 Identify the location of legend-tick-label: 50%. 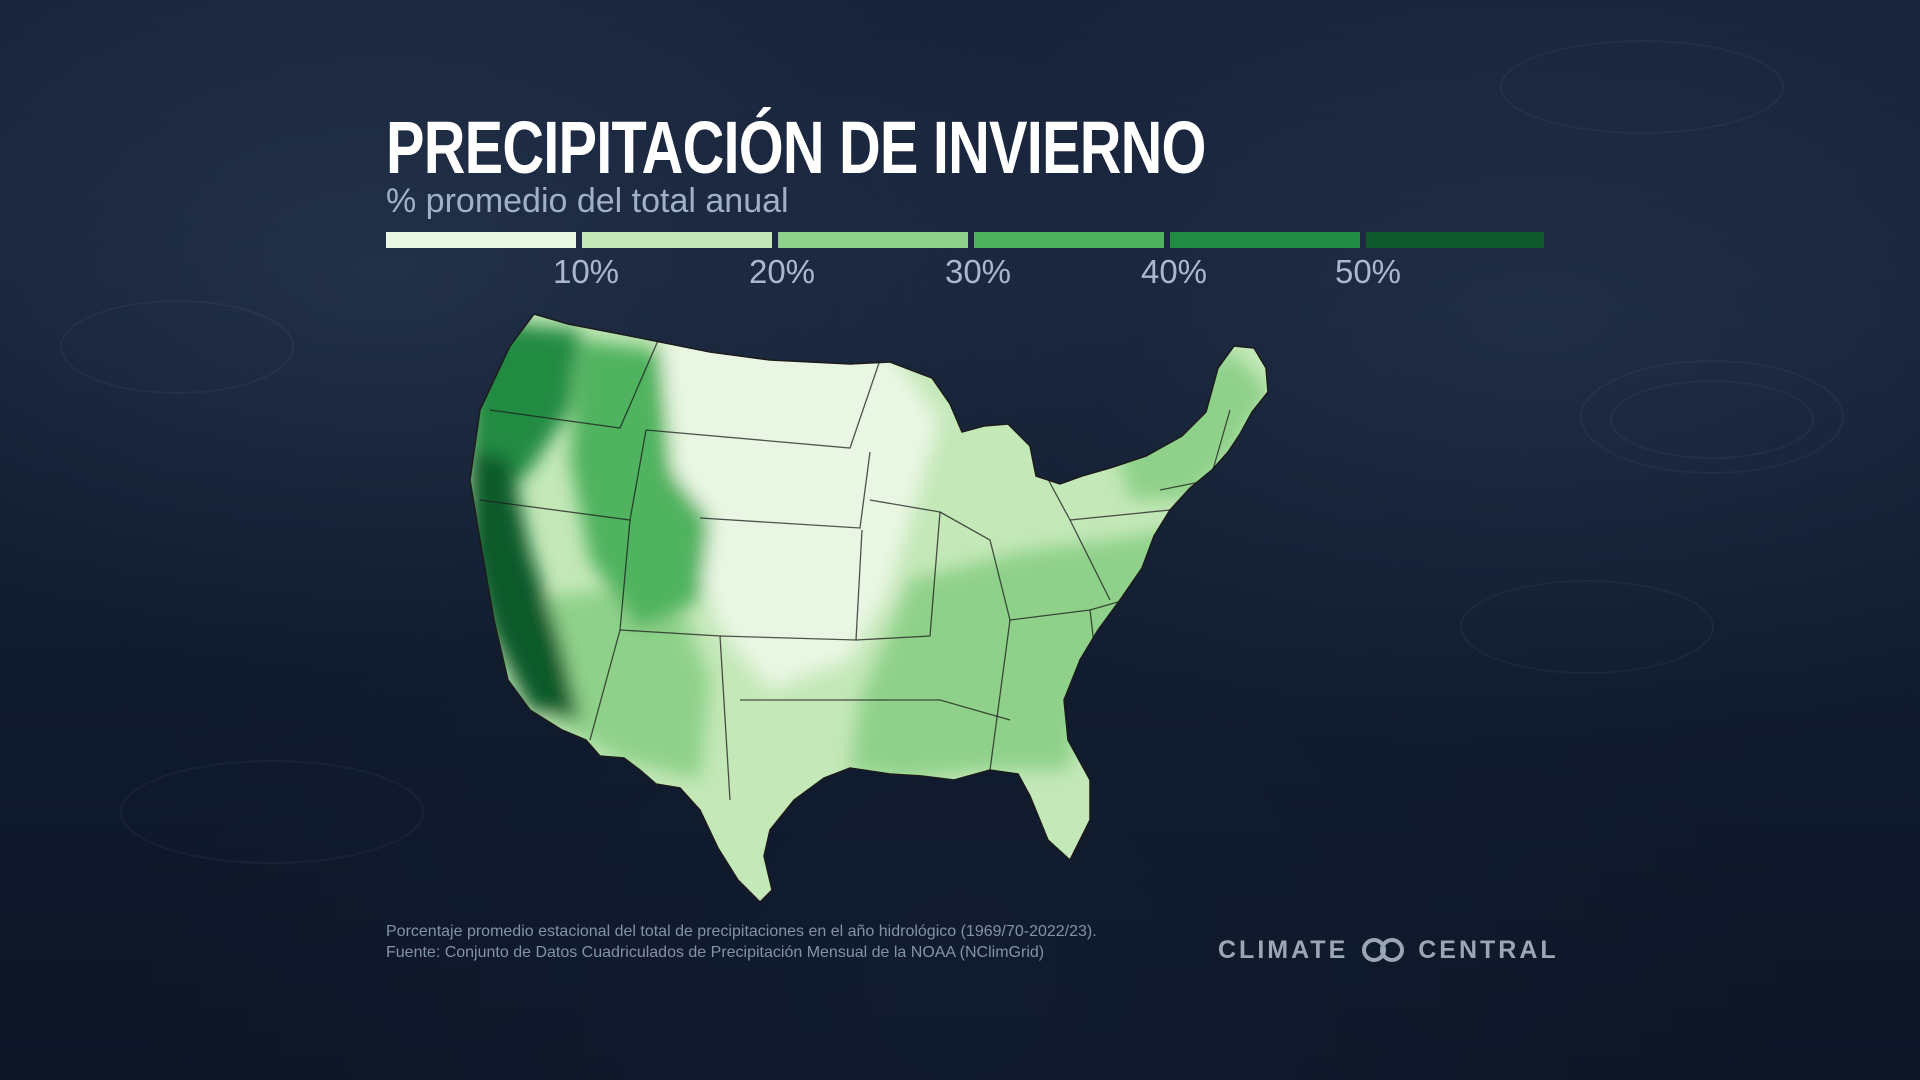
(1368, 271).